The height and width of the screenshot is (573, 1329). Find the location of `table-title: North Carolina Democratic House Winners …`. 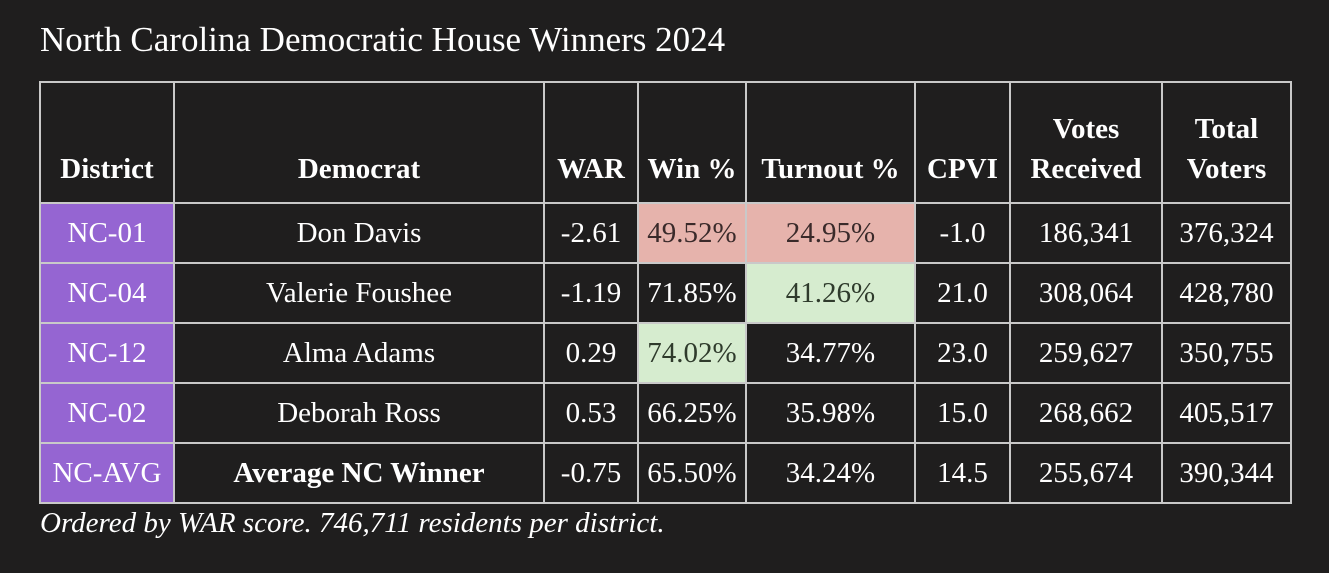

table-title: North Carolina Democratic House Winners … is located at coordinates (383, 39).